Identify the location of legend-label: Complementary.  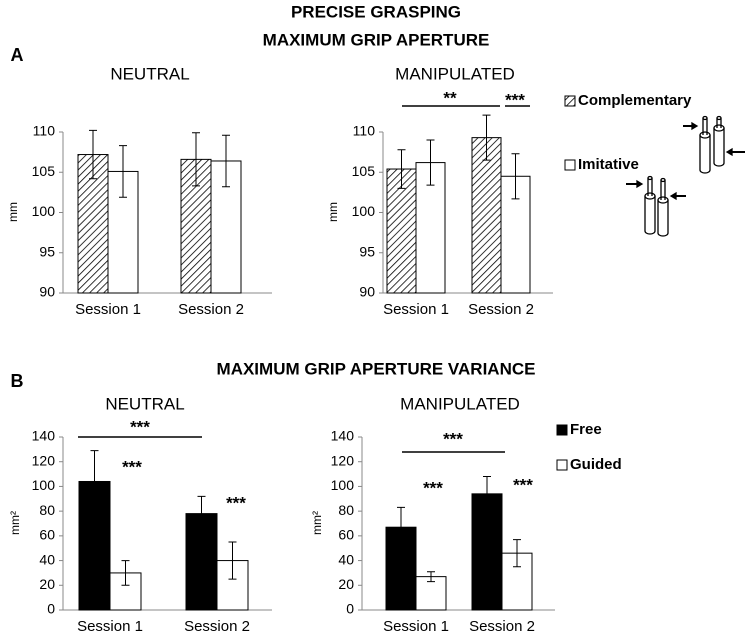
(635, 100).